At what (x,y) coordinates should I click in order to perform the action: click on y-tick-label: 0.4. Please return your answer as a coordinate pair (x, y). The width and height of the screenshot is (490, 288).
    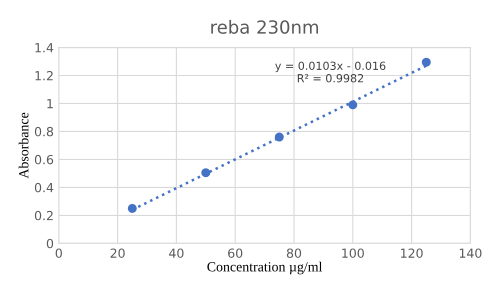
    Looking at the image, I should click on (44, 187).